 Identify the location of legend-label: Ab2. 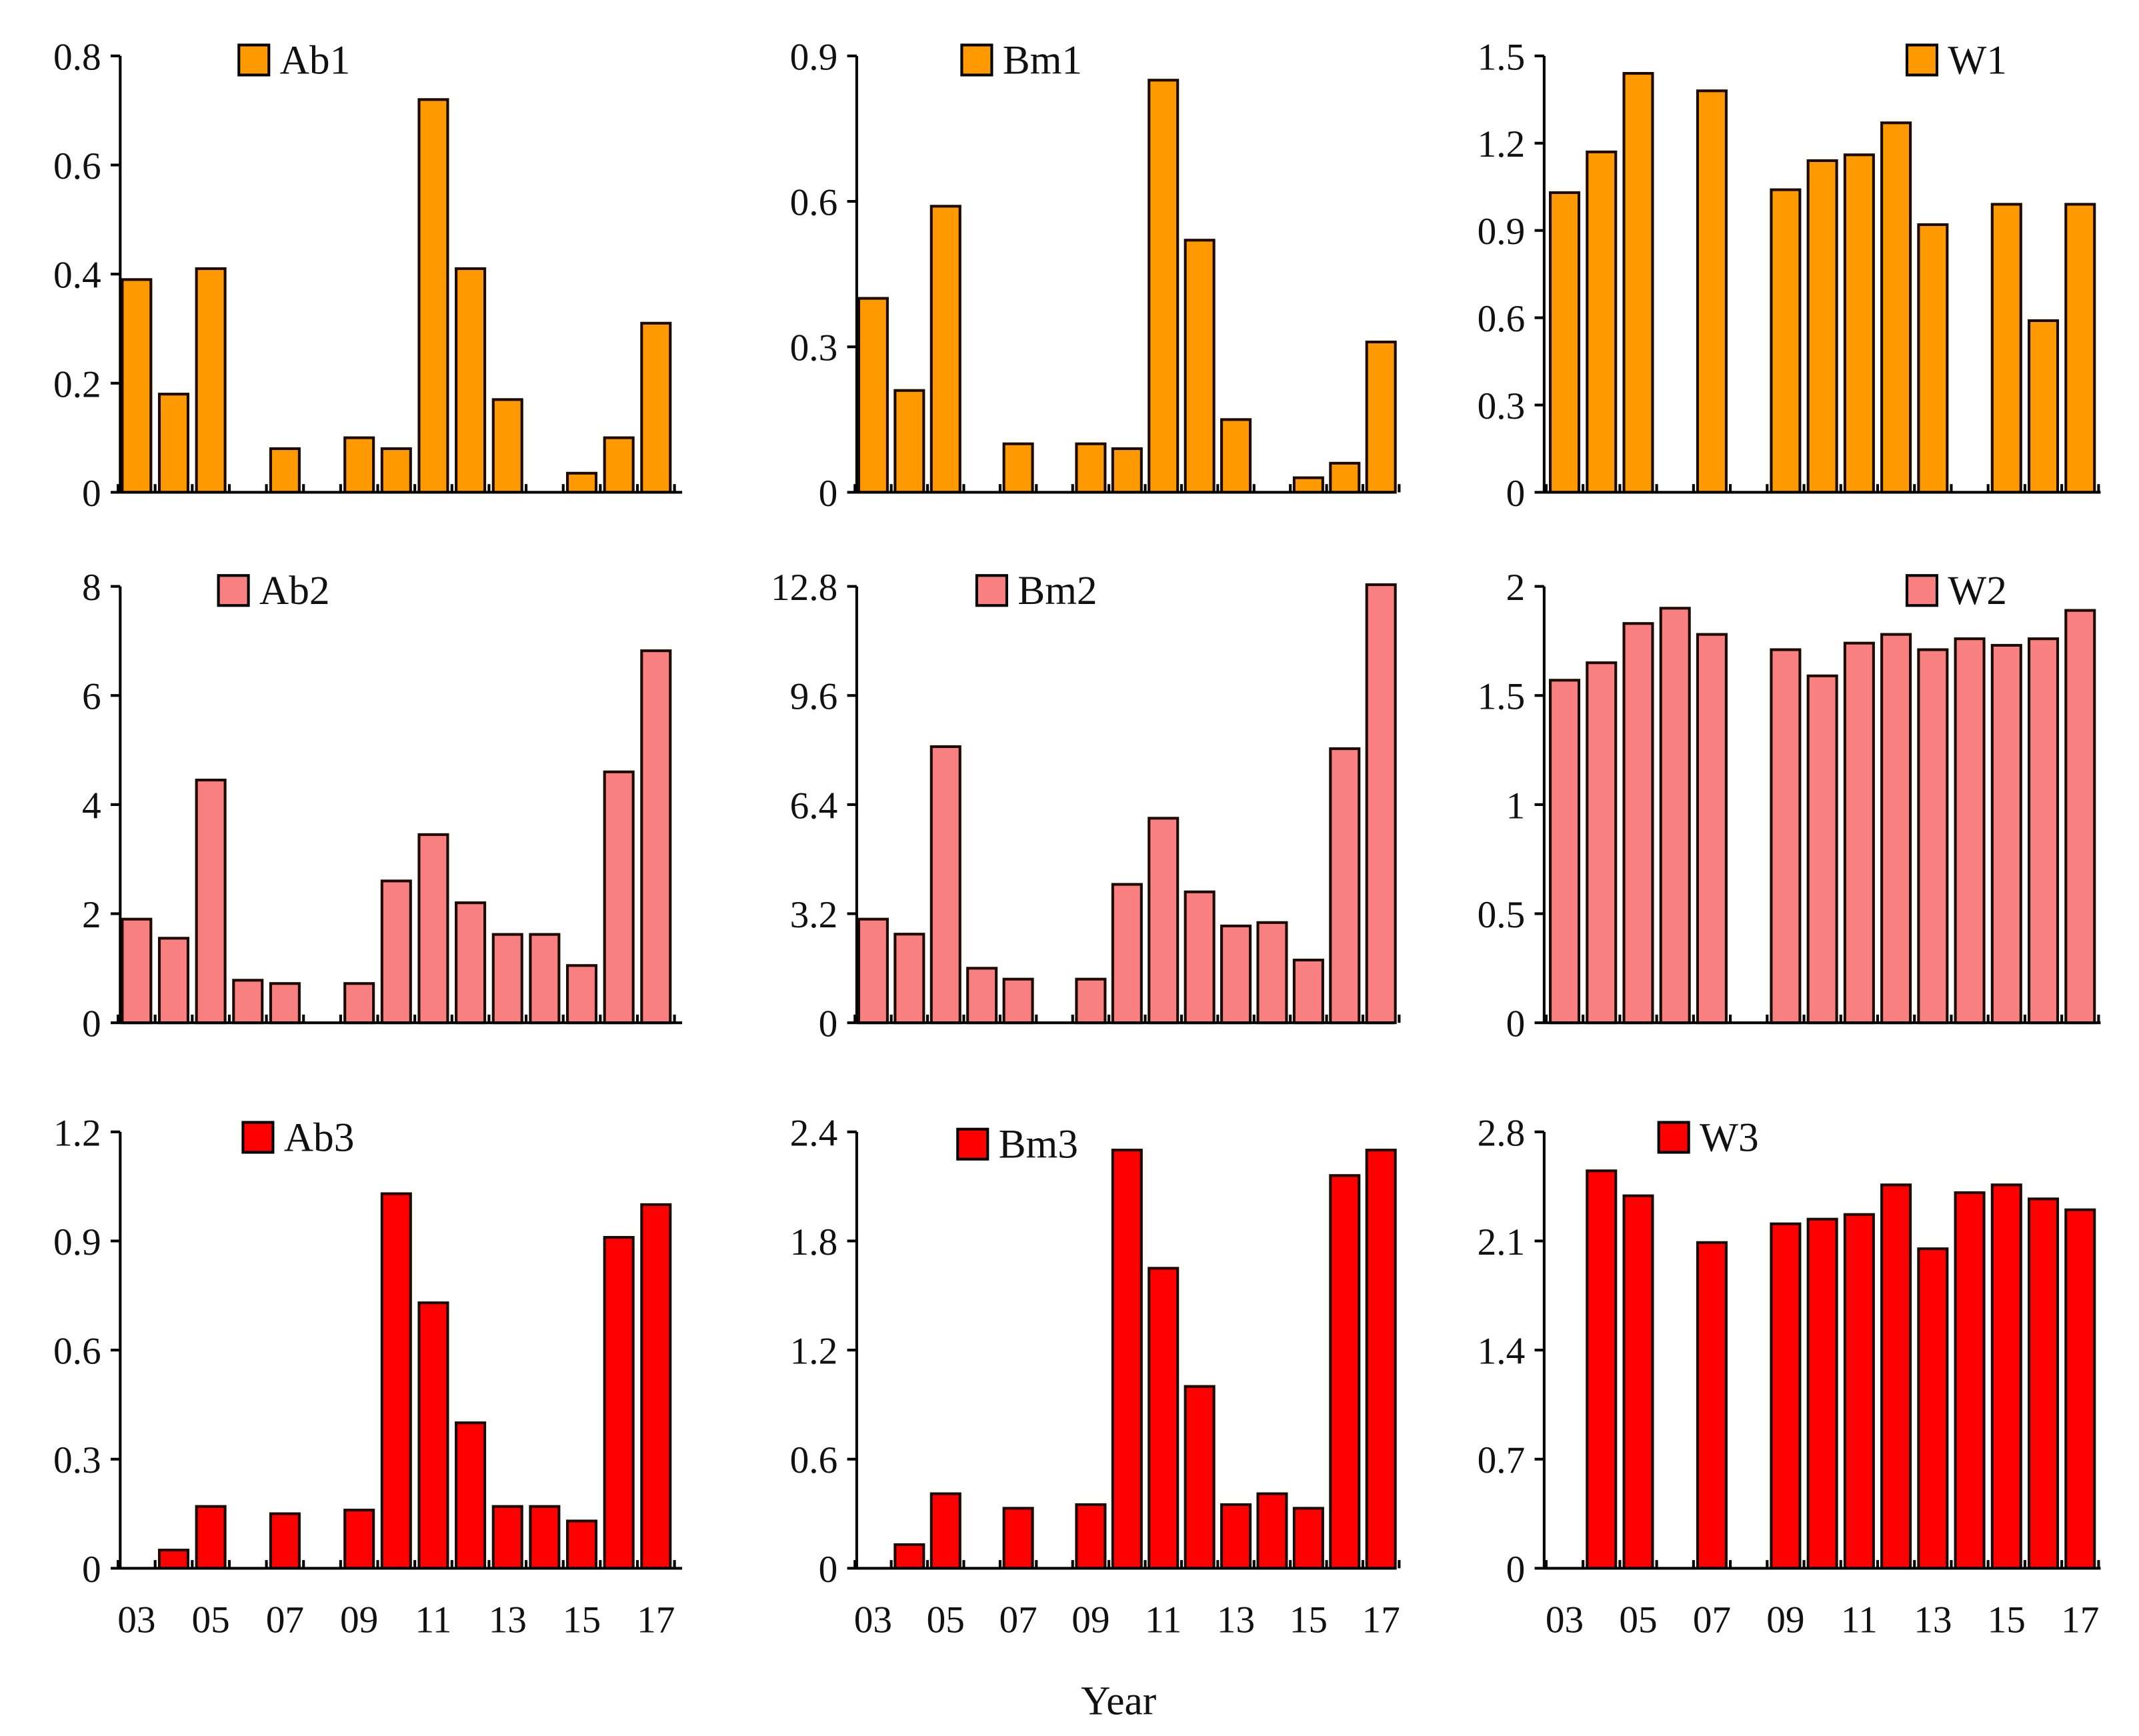
(294, 590).